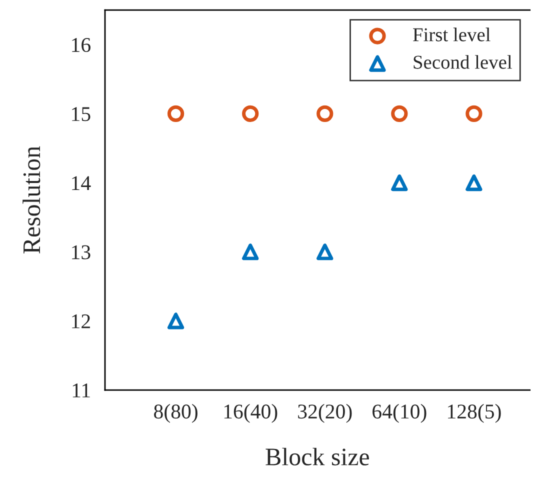 This screenshot has height=478, width=544. Describe the element at coordinates (463, 62) in the screenshot. I see `legend-label: Second level` at that location.